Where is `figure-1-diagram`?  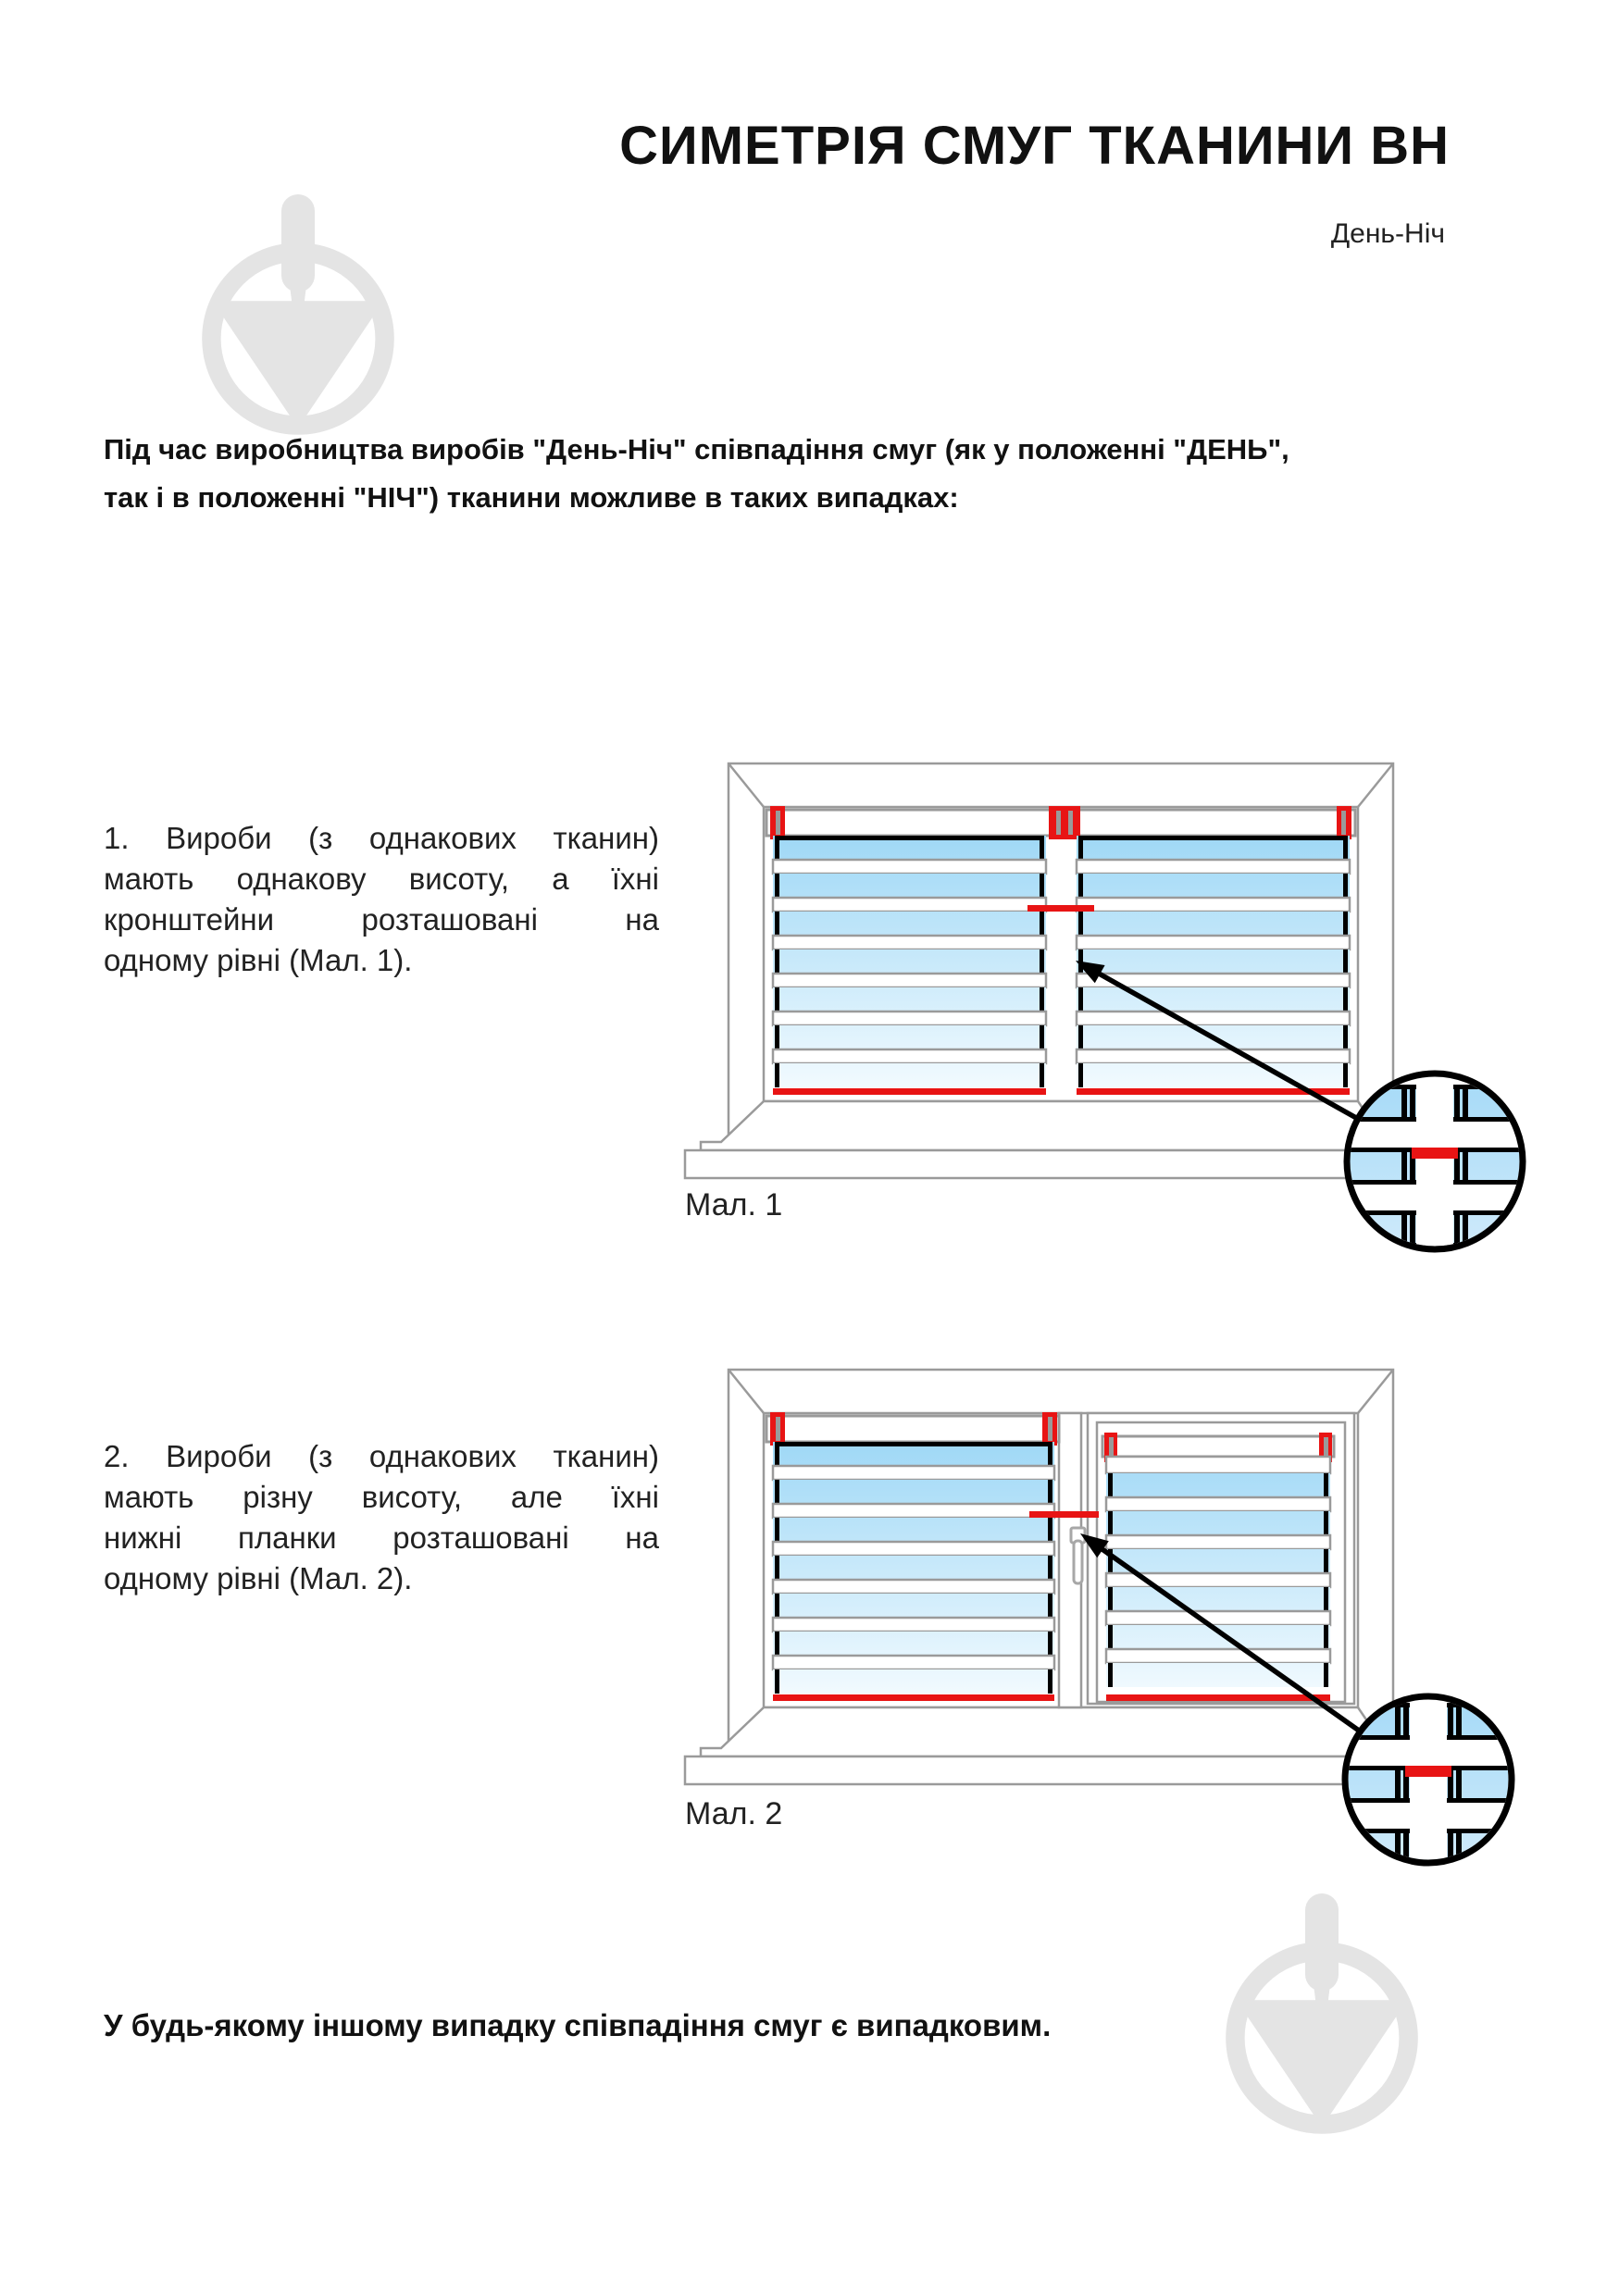 figure-1-diagram is located at coordinates (1105, 1008).